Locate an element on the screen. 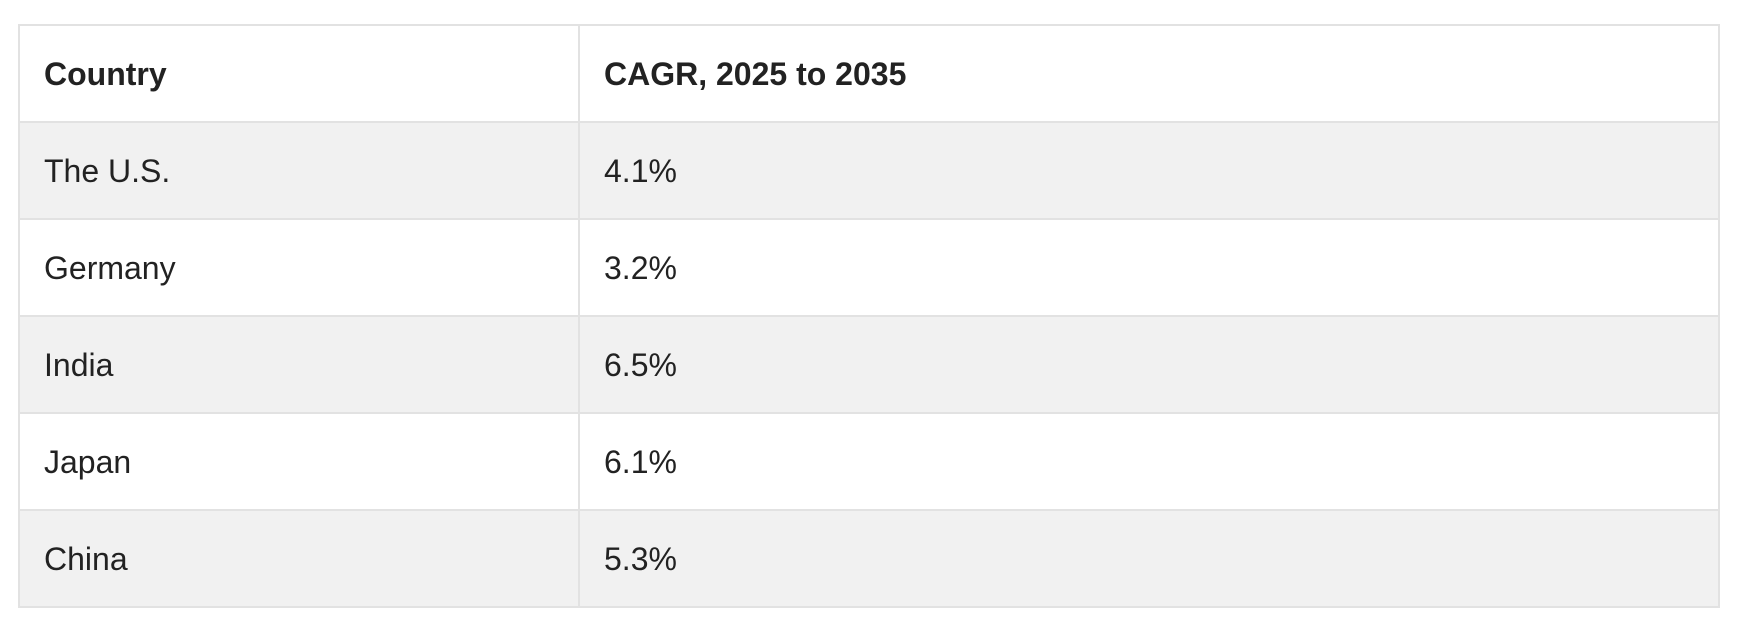 This screenshot has height=626, width=1744. country-cell: The U.S. is located at coordinates (299, 170).